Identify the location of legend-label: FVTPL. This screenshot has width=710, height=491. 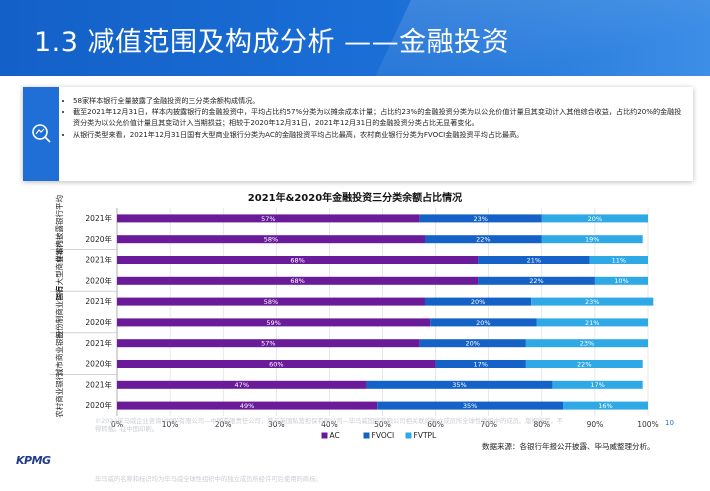
(426, 435).